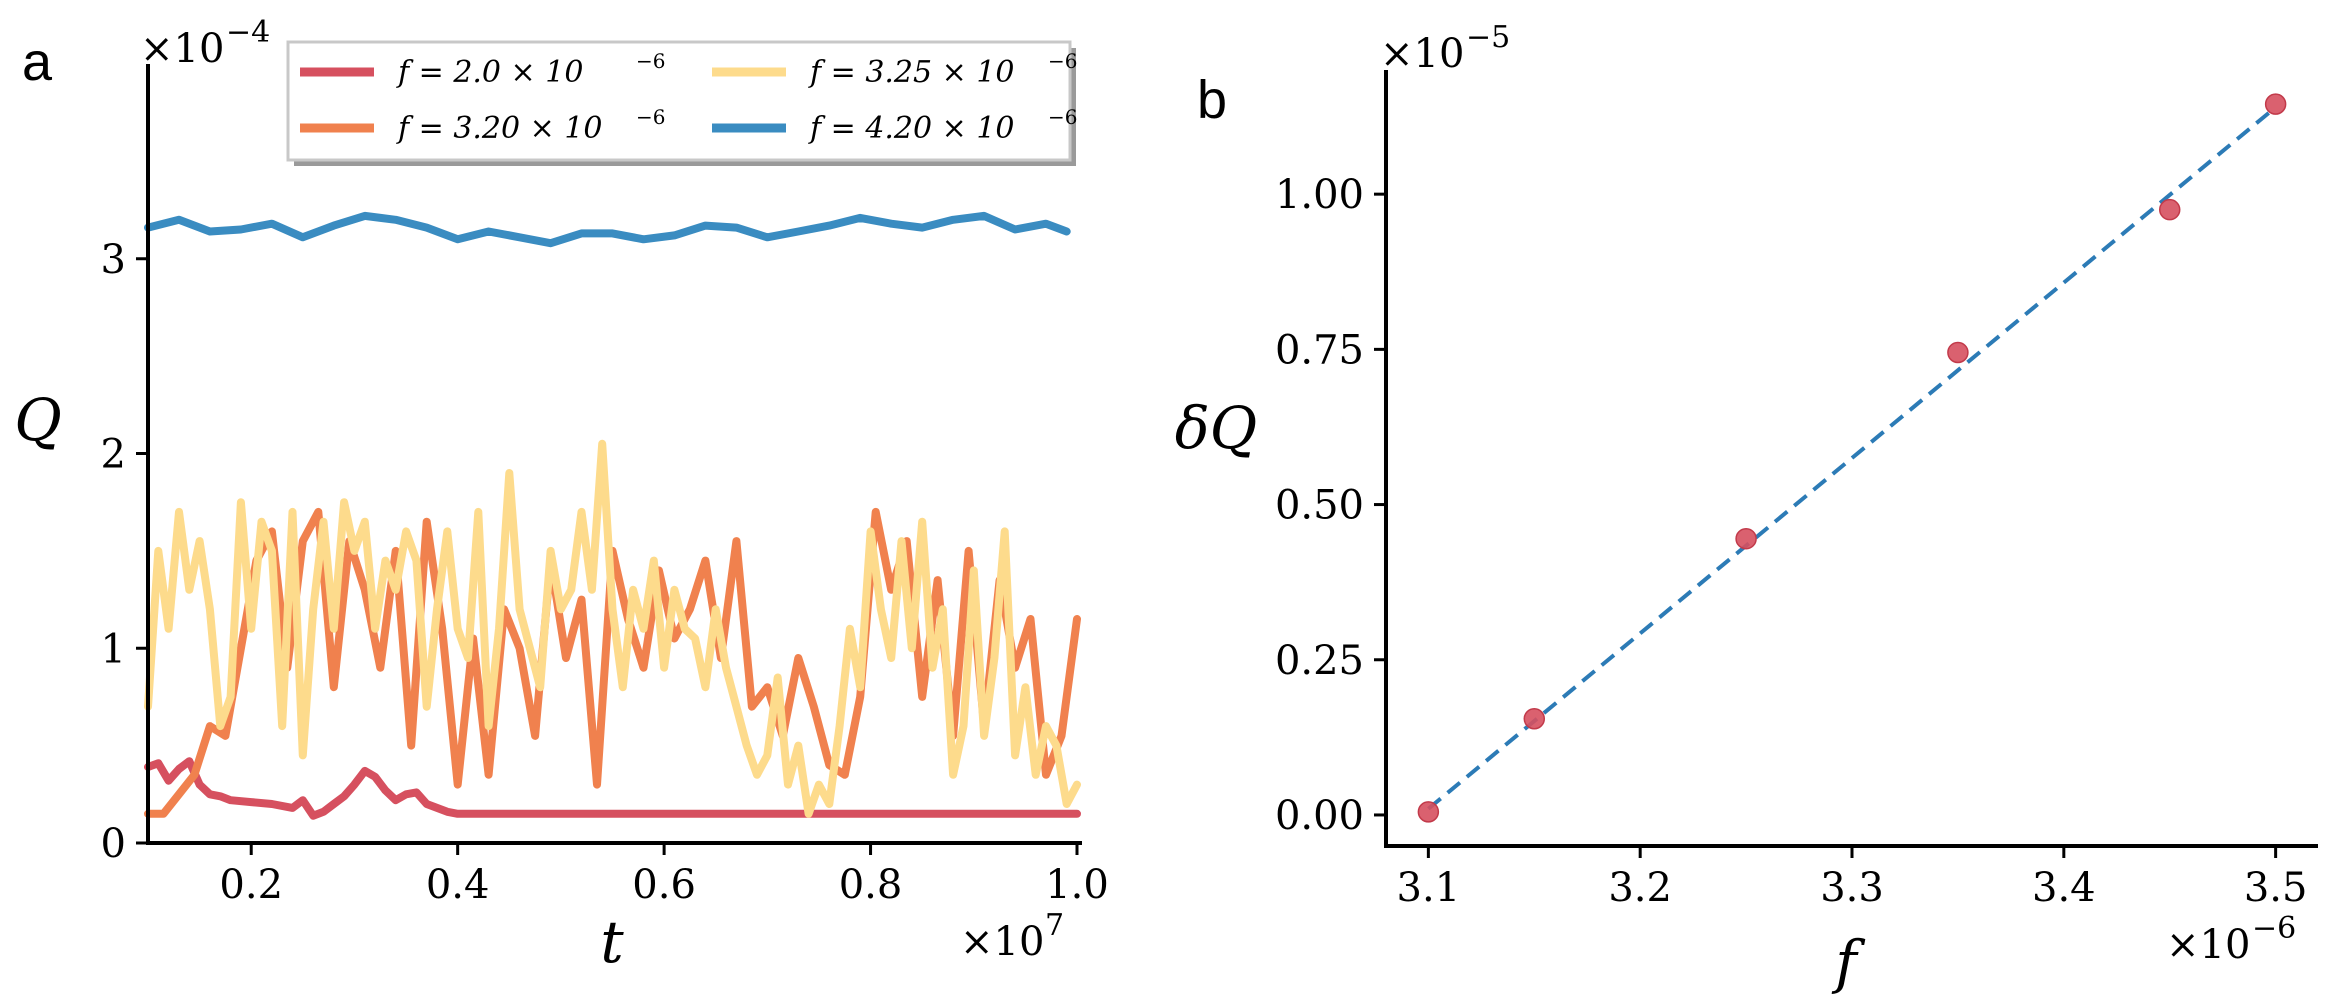 This screenshot has height=1003, width=2334. Describe the element at coordinates (1488, 37) in the screenshot. I see `panel-b-y-multiplier-exp: −5` at that location.